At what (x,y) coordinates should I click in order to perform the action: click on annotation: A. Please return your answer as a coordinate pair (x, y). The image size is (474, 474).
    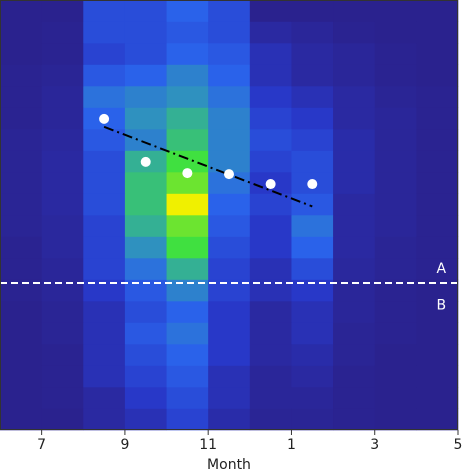
    Looking at the image, I should click on (442, 269).